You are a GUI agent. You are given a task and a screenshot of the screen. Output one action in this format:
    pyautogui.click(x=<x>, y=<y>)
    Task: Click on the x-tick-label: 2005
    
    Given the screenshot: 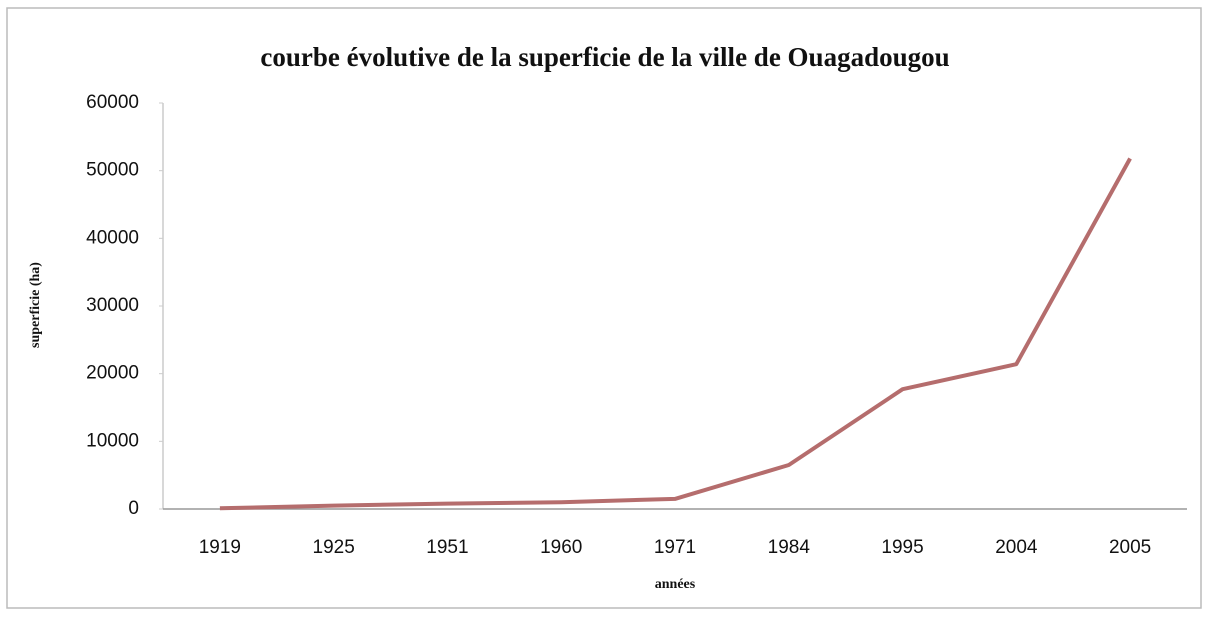 What is the action you would take?
    pyautogui.click(x=1130, y=547)
    